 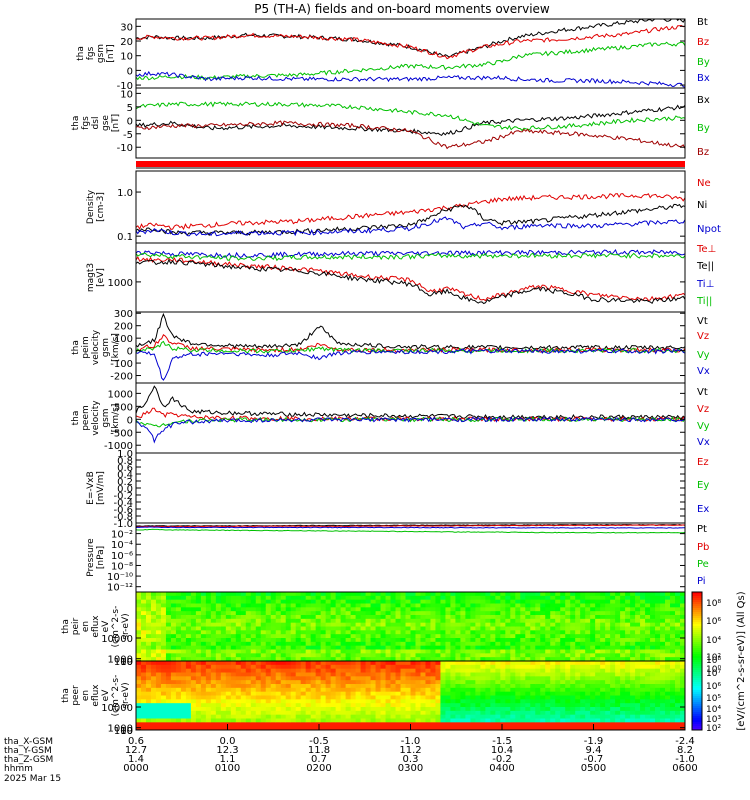 What do you see at coordinates (319, 741) in the screenshot?
I see `xaxis-value: -0.5` at bounding box center [319, 741].